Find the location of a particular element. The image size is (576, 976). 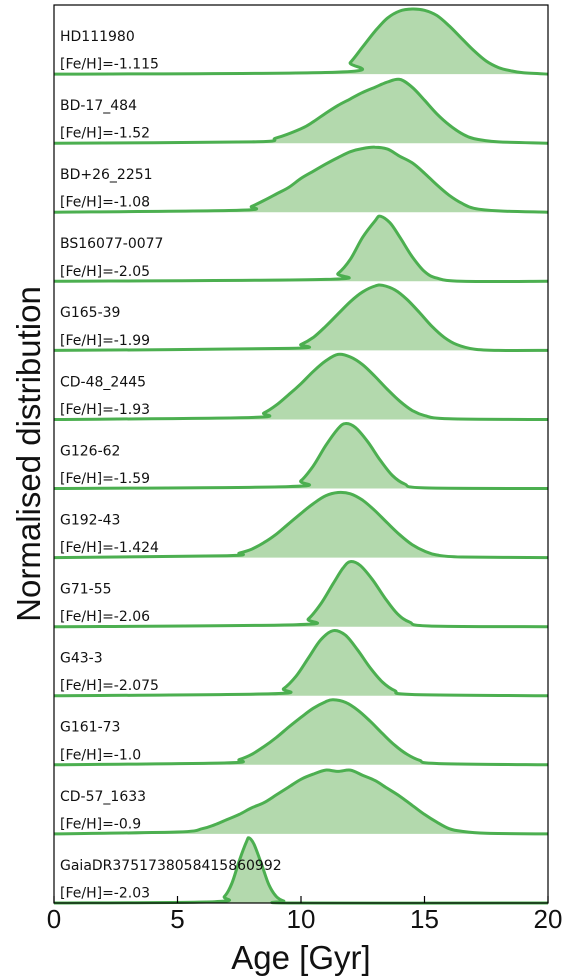

panel-1: BD-17_484 [Fe/H]=-1.52 is located at coordinates (301, 111).